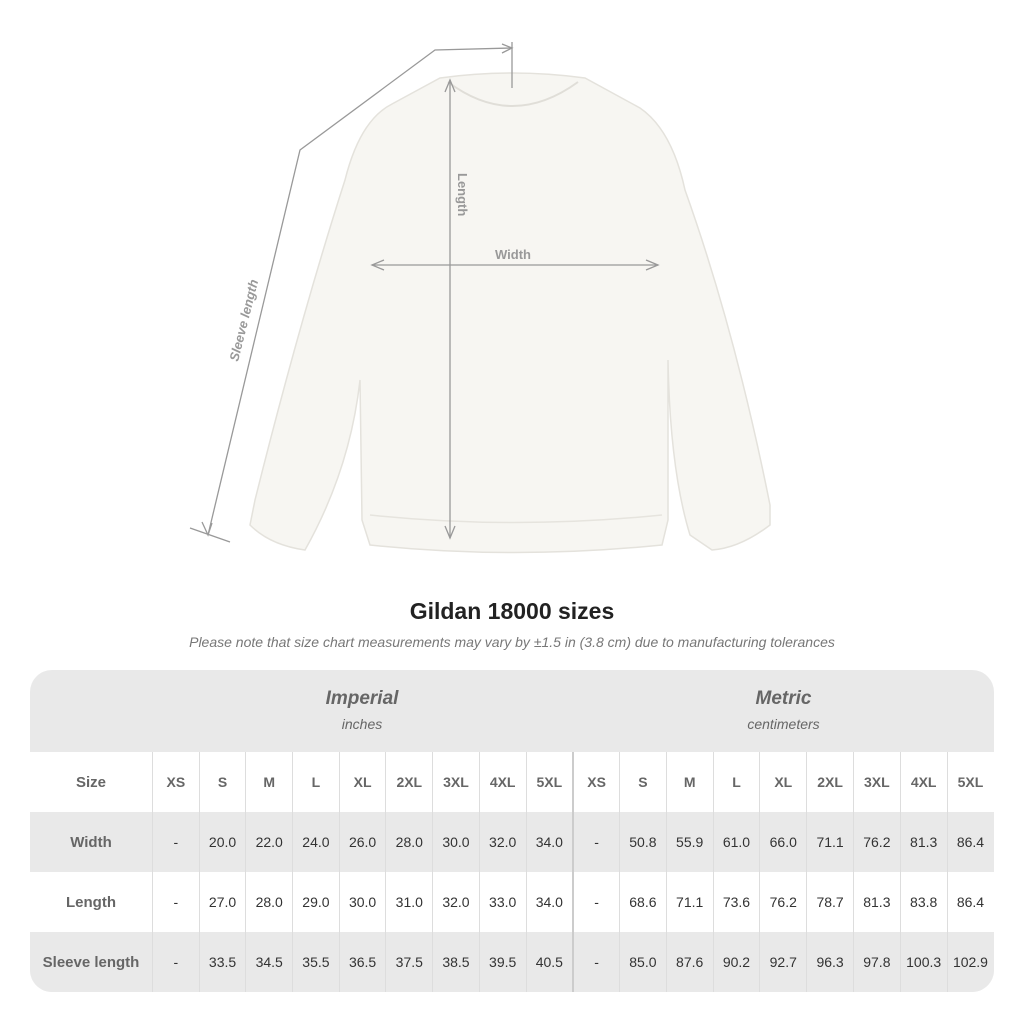 The width and height of the screenshot is (1024, 1024). Describe the element at coordinates (595, 782) in the screenshot. I see `metric-cell: XS` at that location.